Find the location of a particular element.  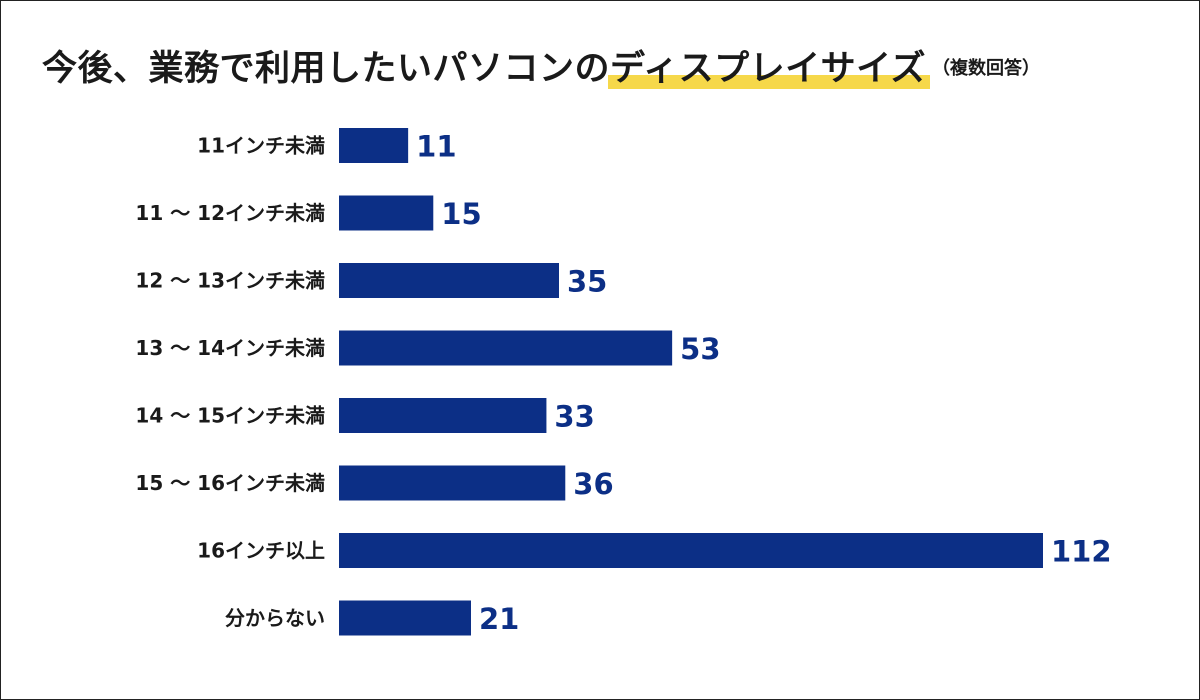

value-label: 35 is located at coordinates (587, 282).